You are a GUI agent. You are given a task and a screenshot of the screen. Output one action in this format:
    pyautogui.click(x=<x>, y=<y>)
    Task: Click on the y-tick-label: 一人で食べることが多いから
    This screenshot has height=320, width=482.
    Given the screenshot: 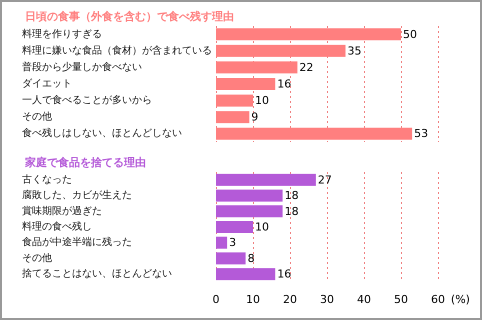 What is the action you would take?
    pyautogui.click(x=87, y=100)
    